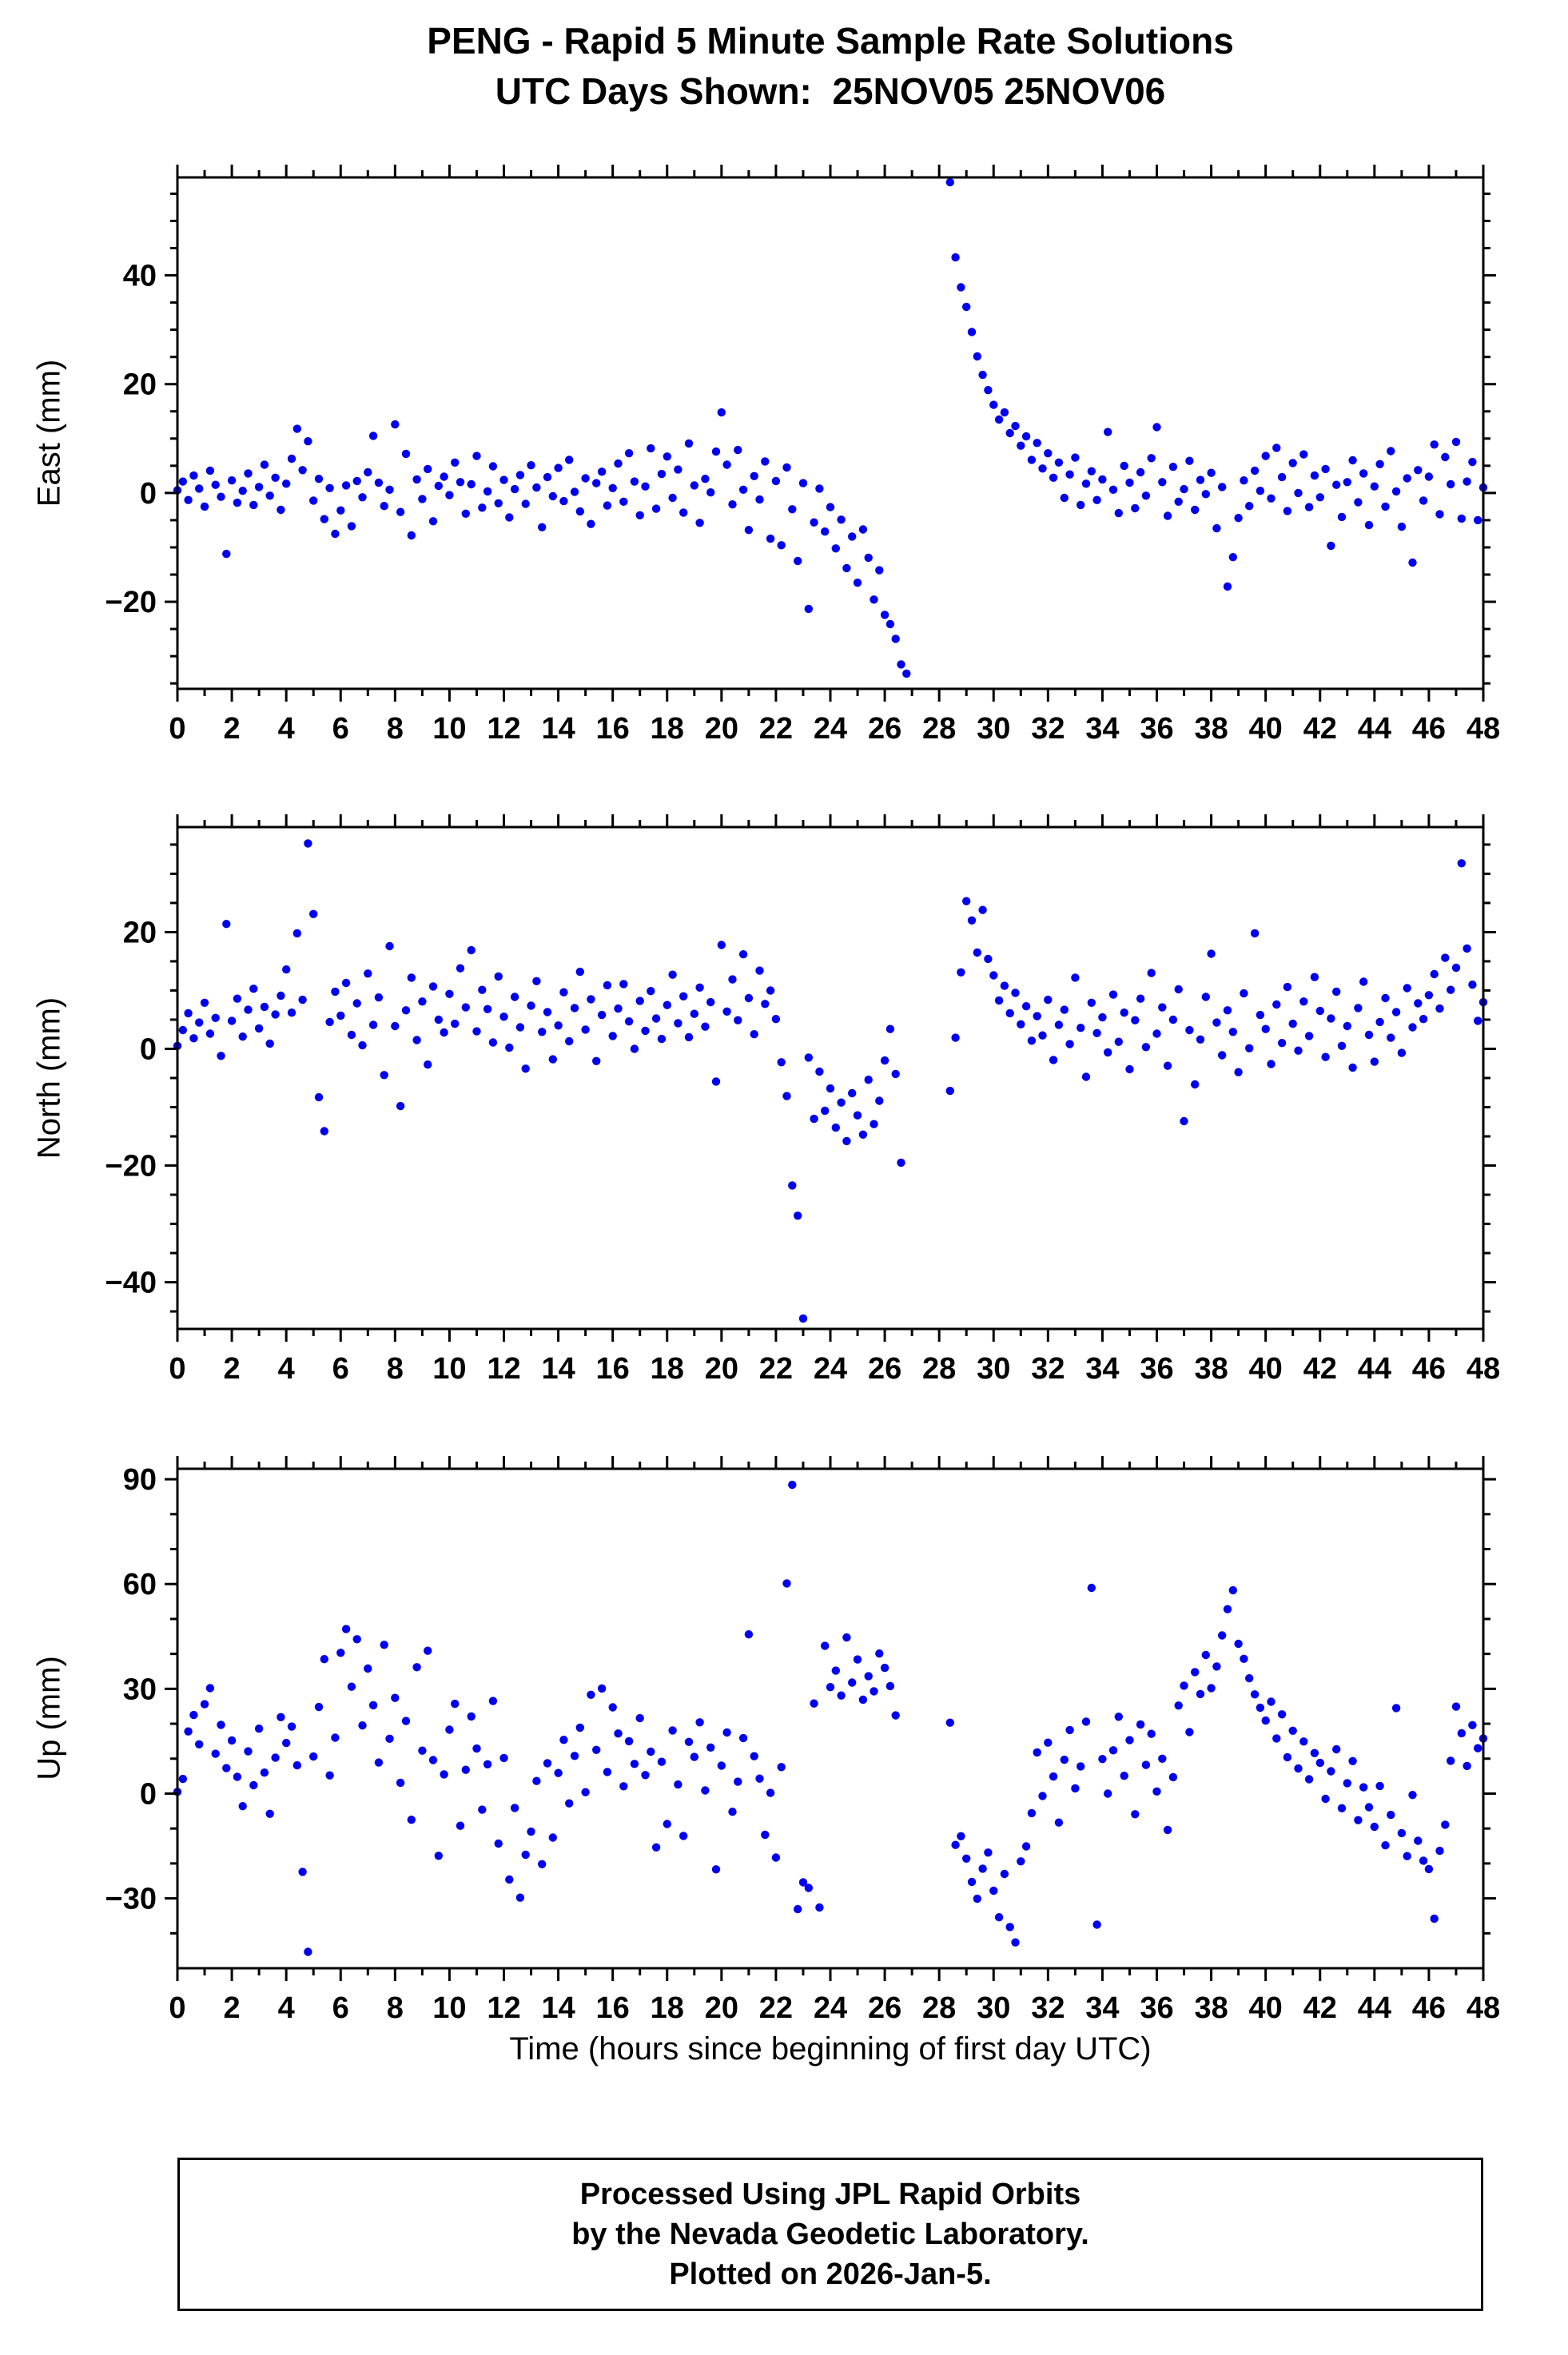  I want to click on footer-line1: Processed Using JPL Rapid Orbits, so click(830, 2194).